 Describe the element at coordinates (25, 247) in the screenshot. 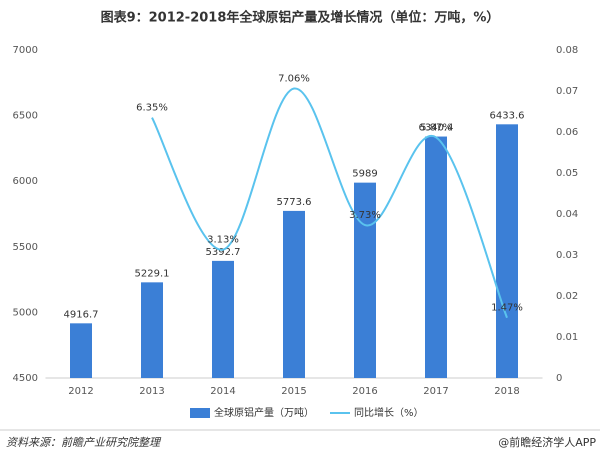

I see `y-tick-label: 5500` at that location.